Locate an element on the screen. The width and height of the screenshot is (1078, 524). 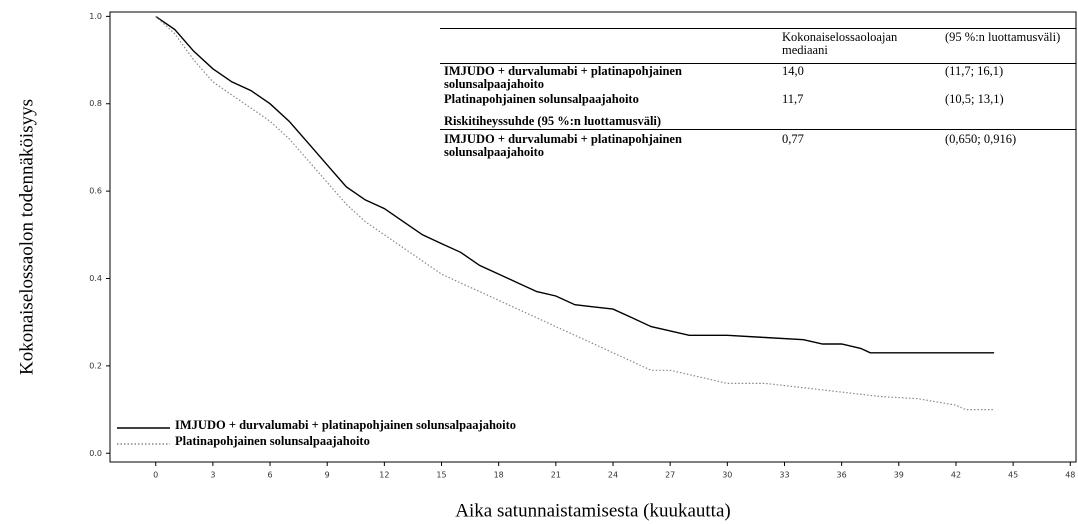
table-cell: (0,650; 0,916) is located at coordinates (981, 139).